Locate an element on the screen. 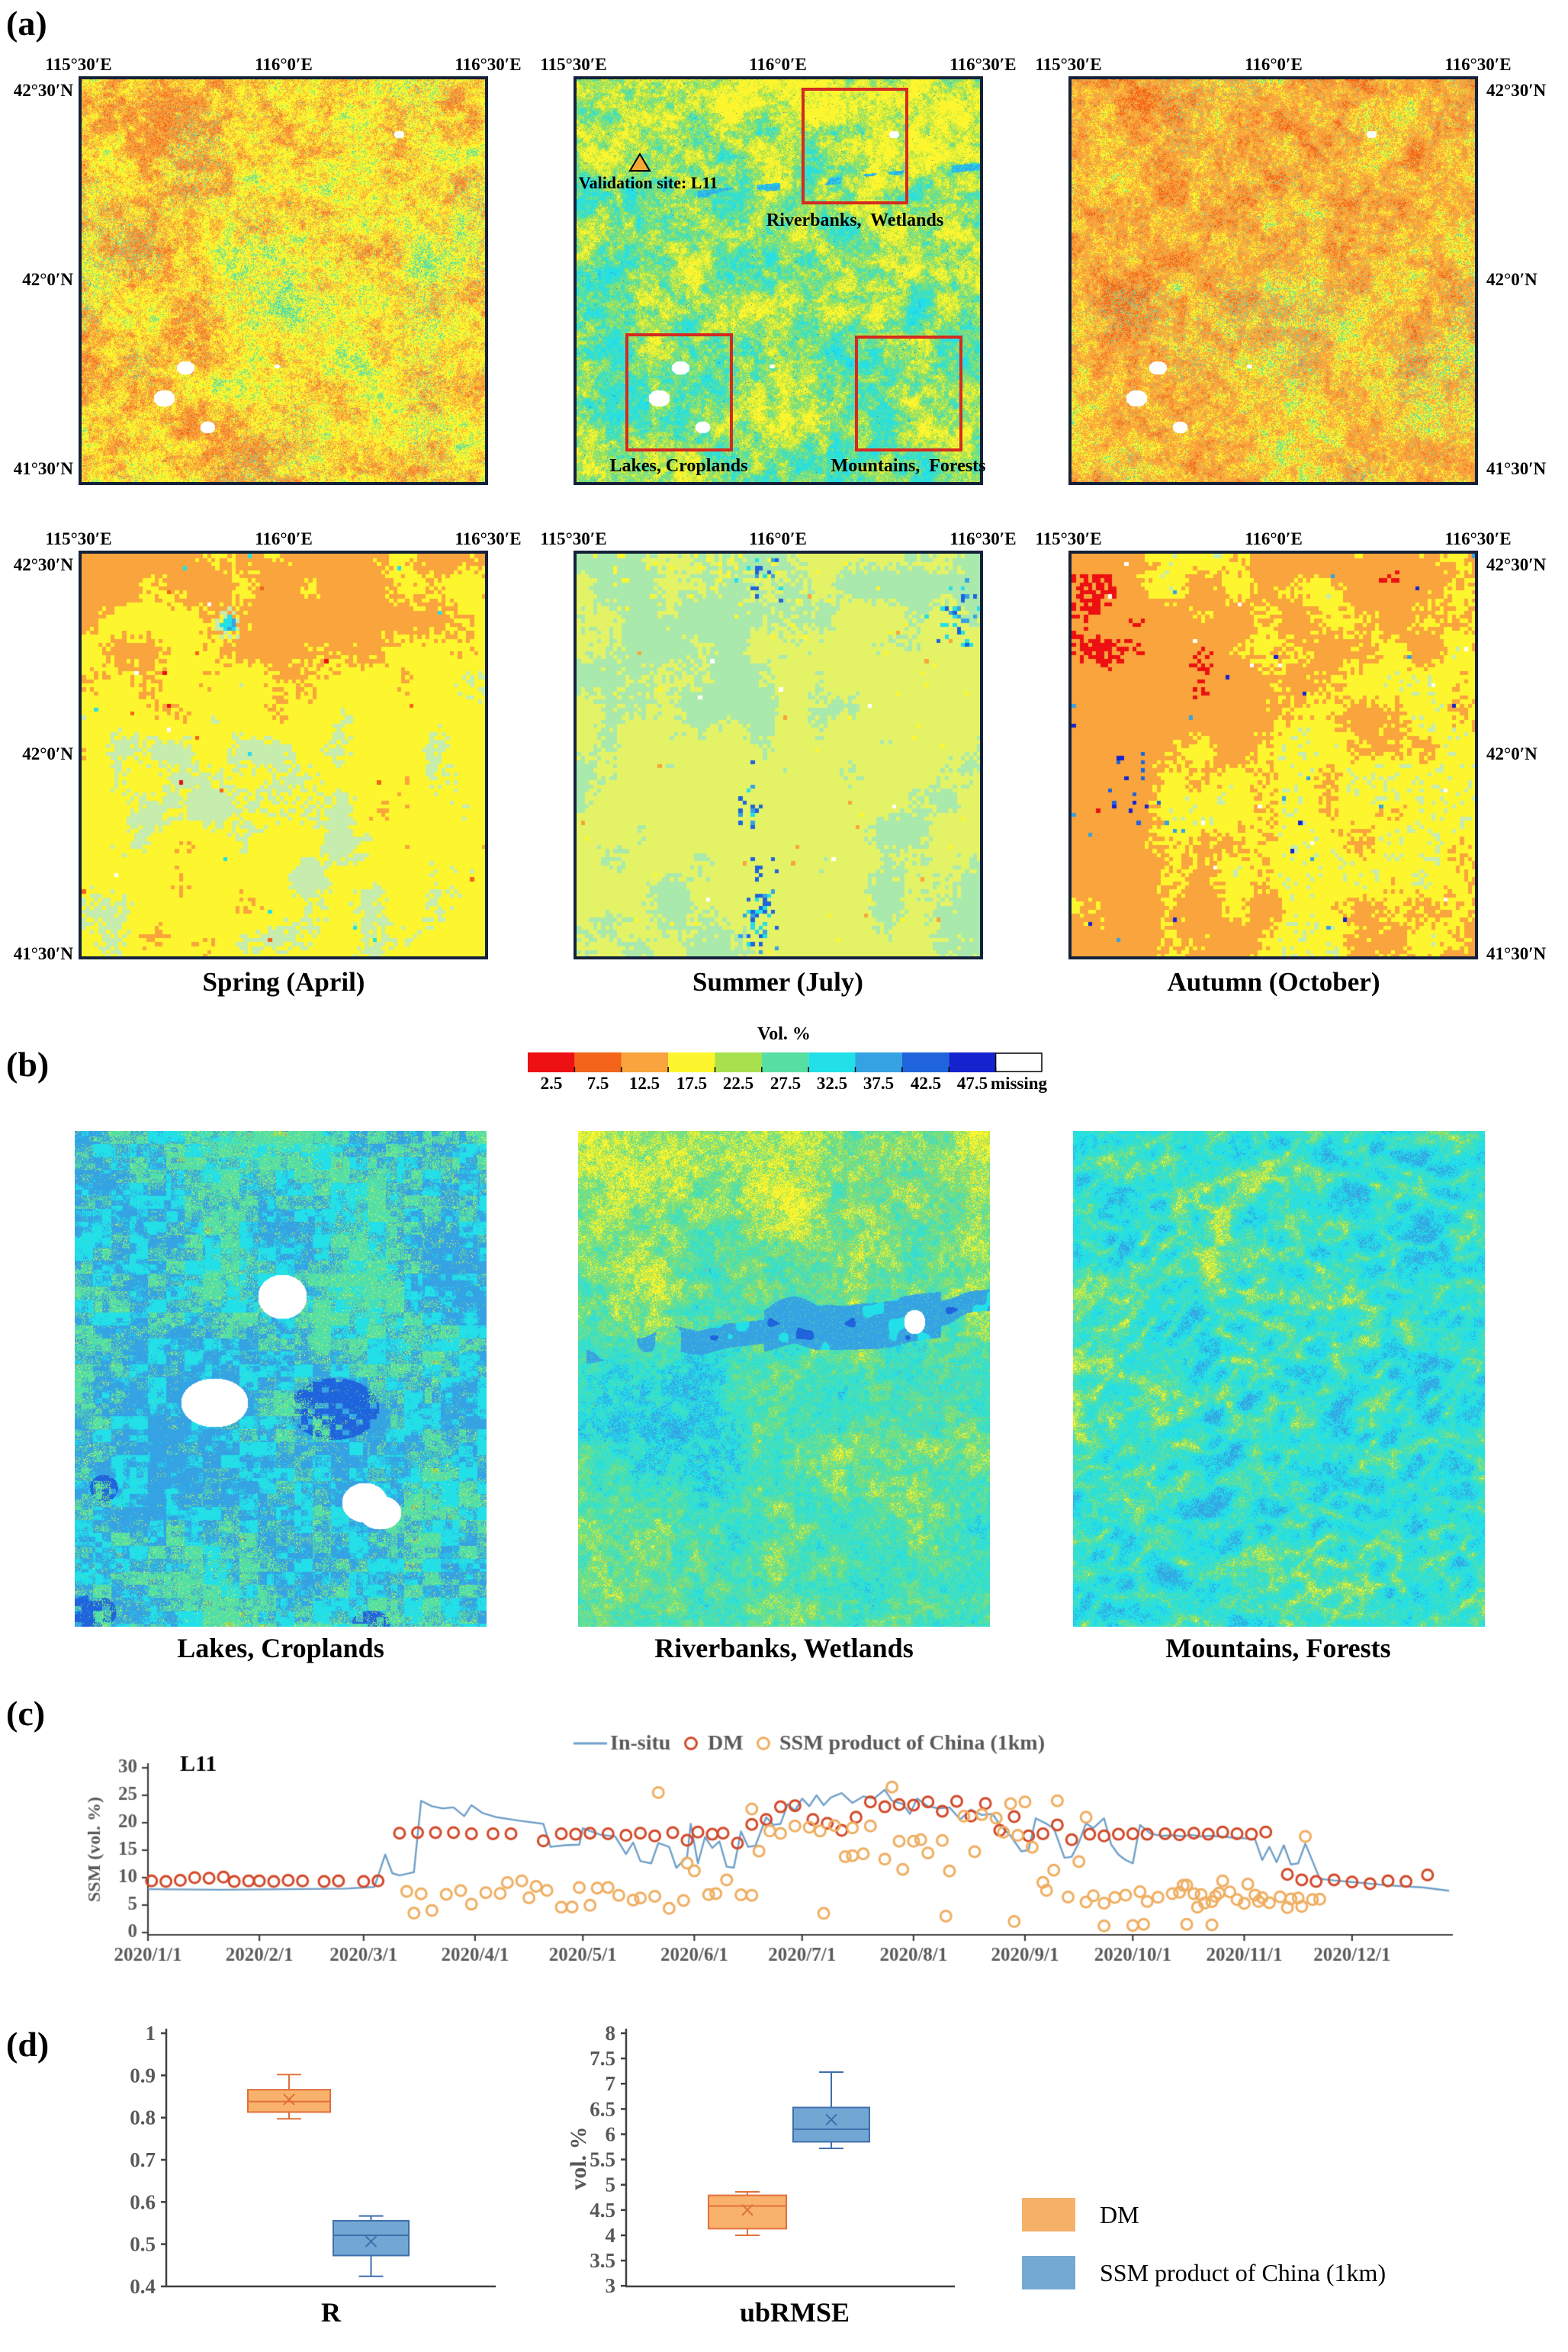 The height and width of the screenshot is (2352, 1568). svg-text: 6 is located at coordinates (611, 2134).